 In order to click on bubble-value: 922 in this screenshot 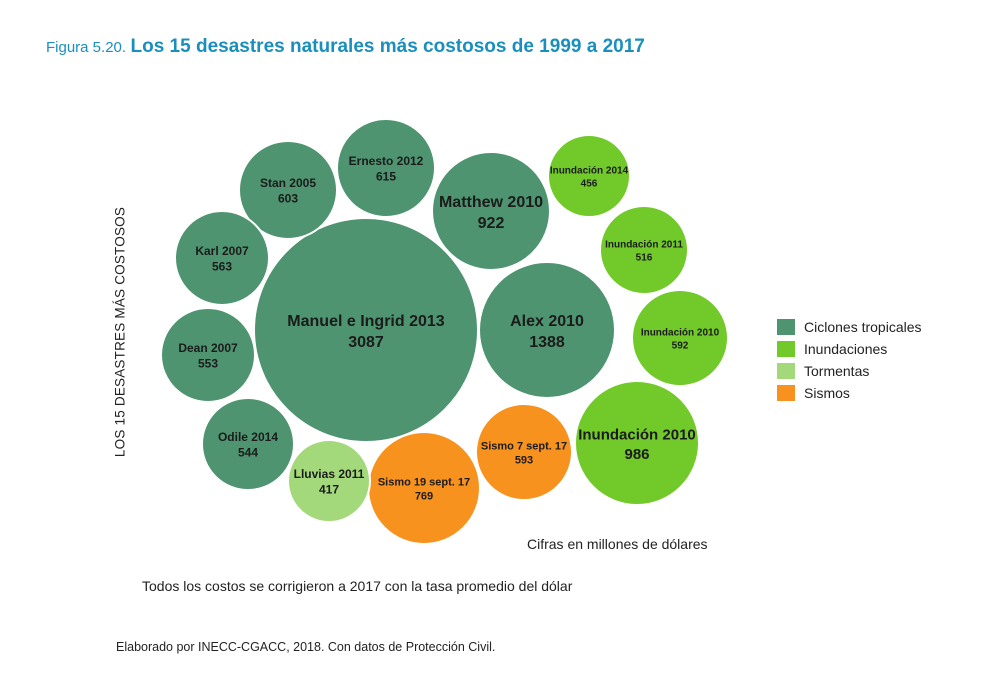, I will do `click(491, 223)`.